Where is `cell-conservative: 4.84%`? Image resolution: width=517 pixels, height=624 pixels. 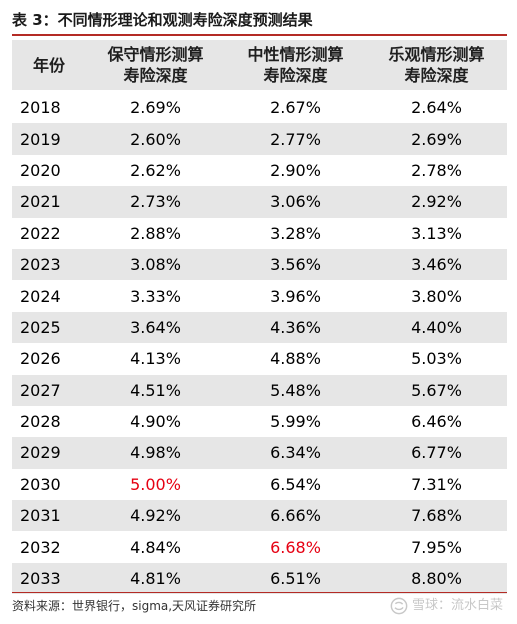
cell-conservative: 4.84% is located at coordinates (155, 547).